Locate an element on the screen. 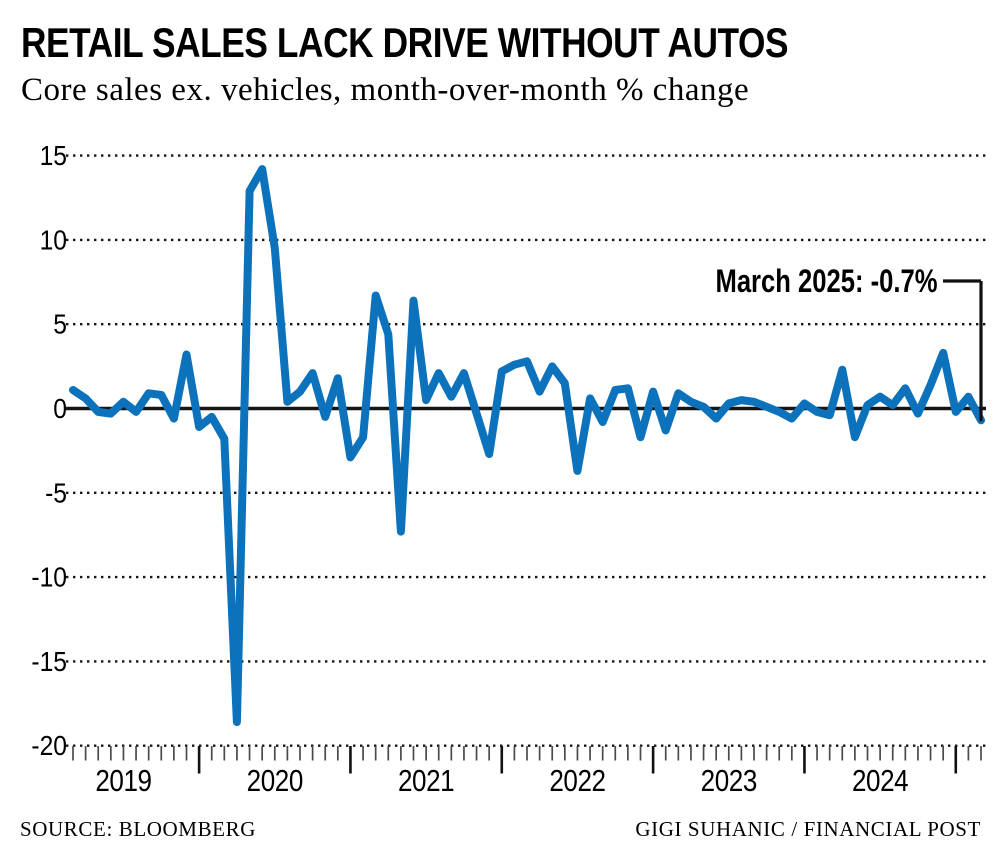 The height and width of the screenshot is (855, 1000). y-axis-labels: 15 10 5 0 -5 -10 -15 -20 is located at coordinates (49, 451).